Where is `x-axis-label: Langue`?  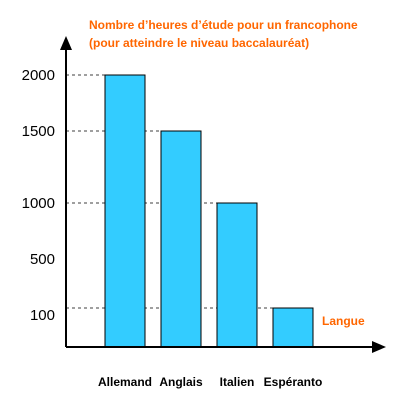 x-axis-label: Langue is located at coordinates (343, 321).